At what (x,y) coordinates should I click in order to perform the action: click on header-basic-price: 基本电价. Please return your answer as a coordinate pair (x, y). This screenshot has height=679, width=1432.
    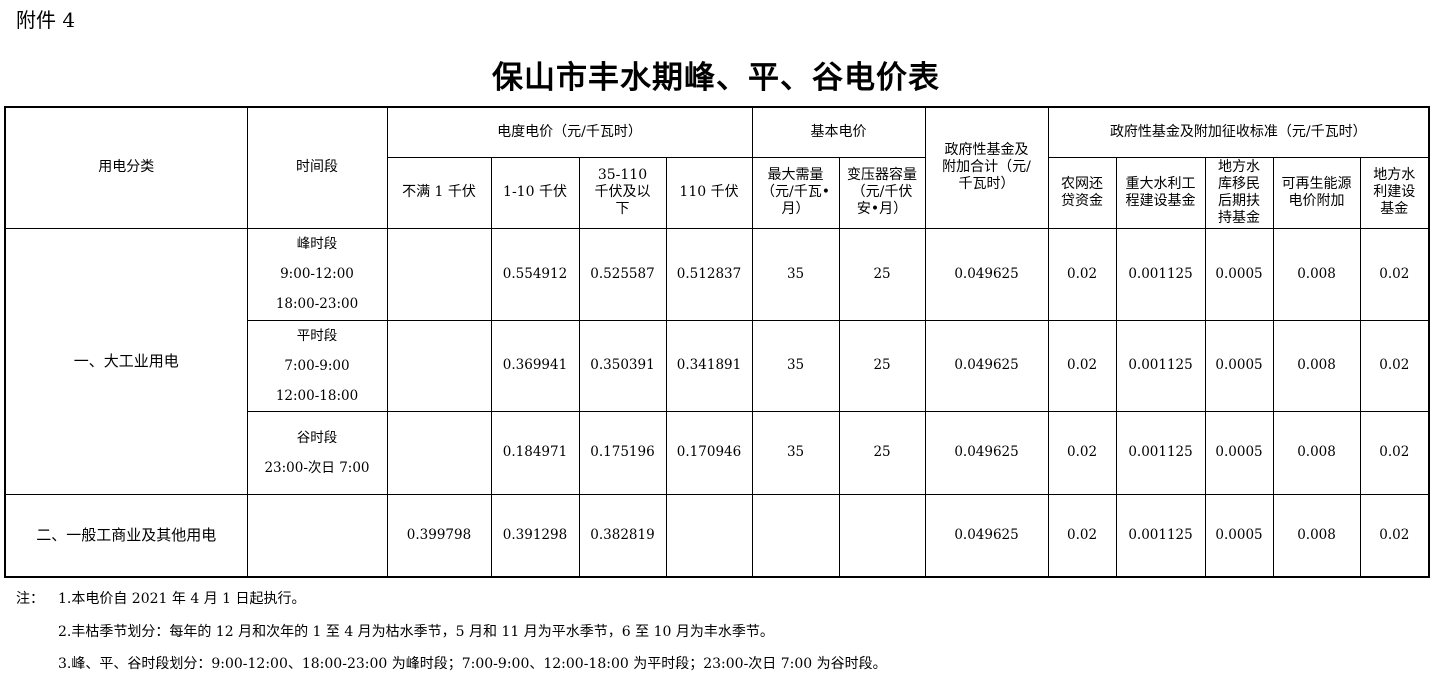
    Looking at the image, I should click on (838, 132).